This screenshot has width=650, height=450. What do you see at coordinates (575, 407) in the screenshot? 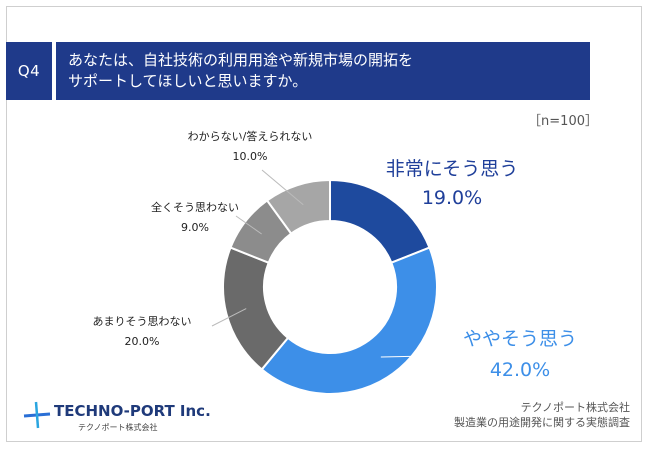
I see `source-line-1: テクノポート株式会社` at bounding box center [575, 407].